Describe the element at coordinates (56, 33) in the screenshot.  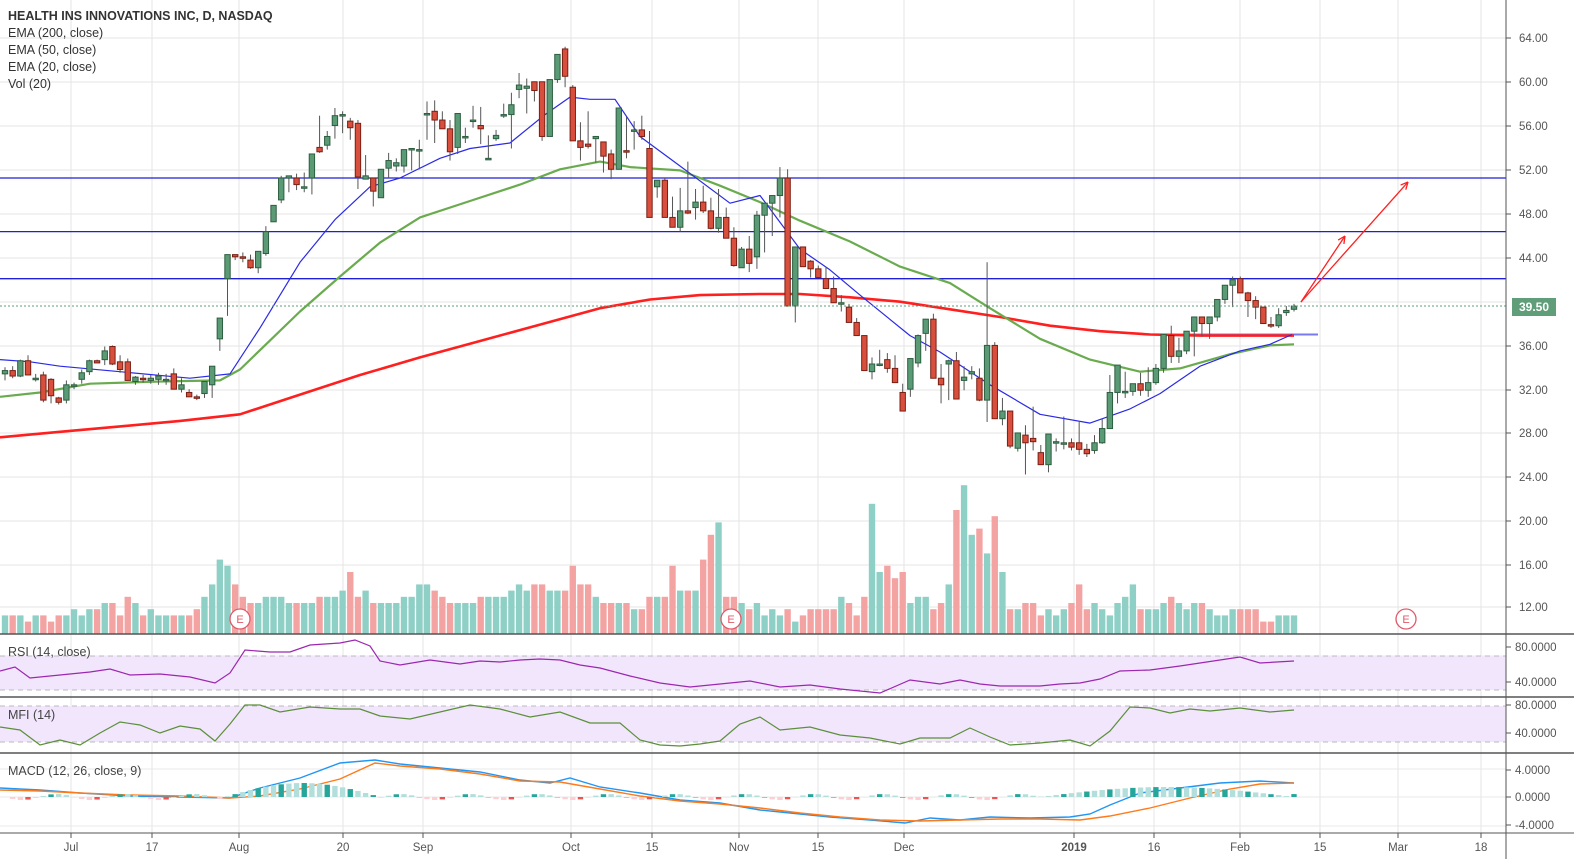
I see `legend-ema-200: EMA (200, close)` at that location.